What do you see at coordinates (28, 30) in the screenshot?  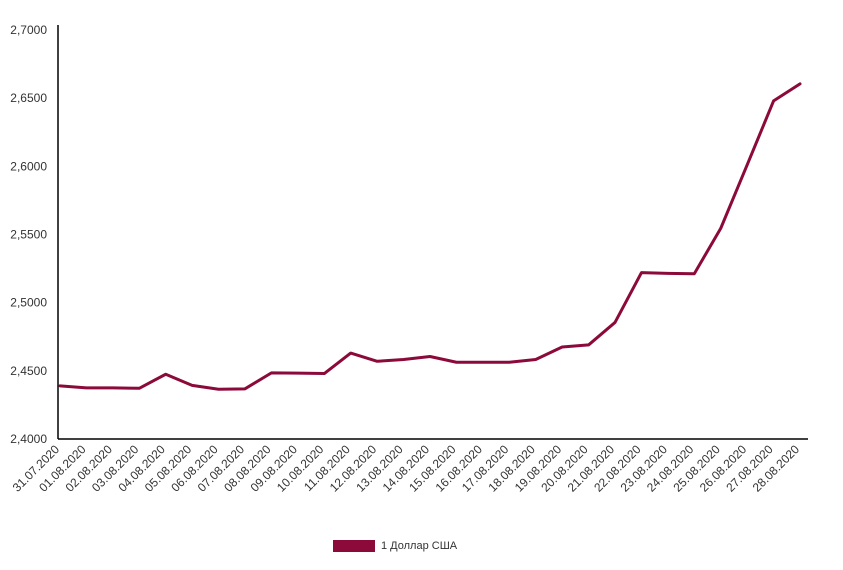 I see `y-tick-label: 2,7000` at bounding box center [28, 30].